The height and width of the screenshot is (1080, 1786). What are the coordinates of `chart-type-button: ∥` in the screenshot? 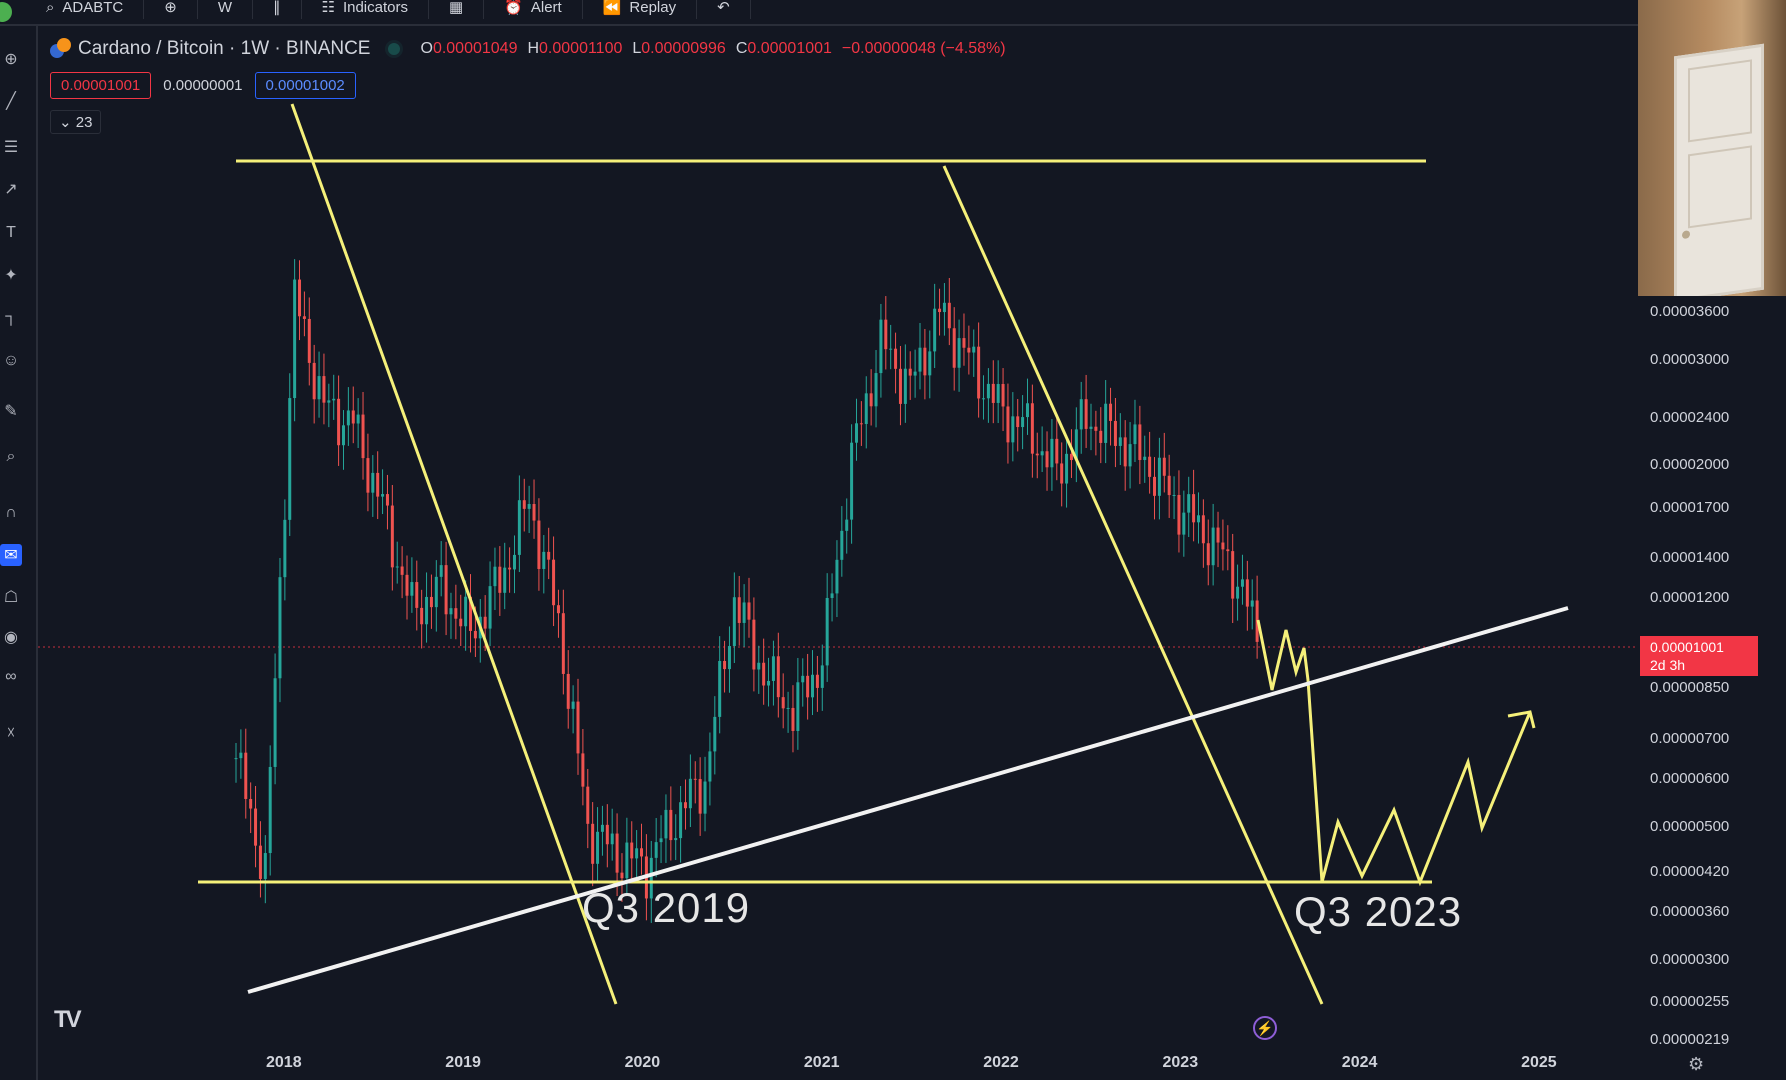 It's located at (277, 9).